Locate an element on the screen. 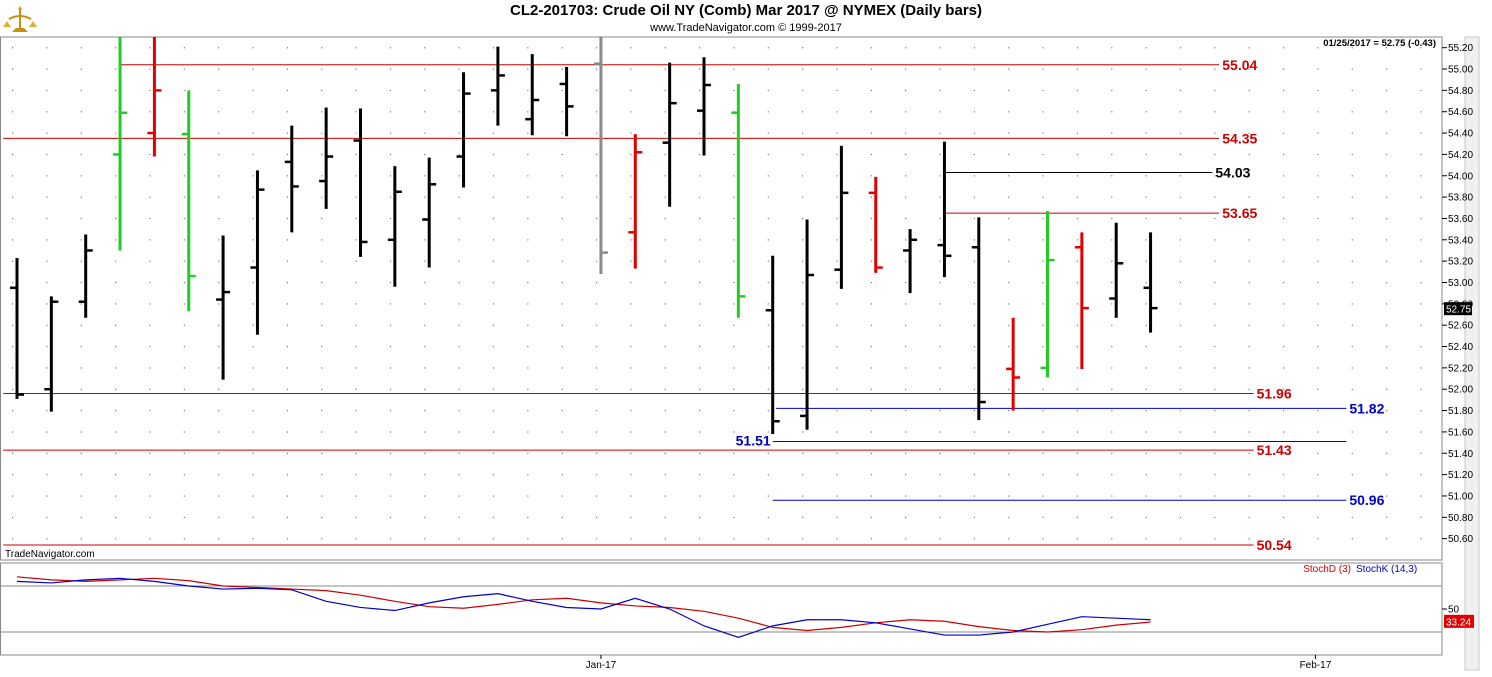  stochastic-panel-frame is located at coordinates (721, 609).